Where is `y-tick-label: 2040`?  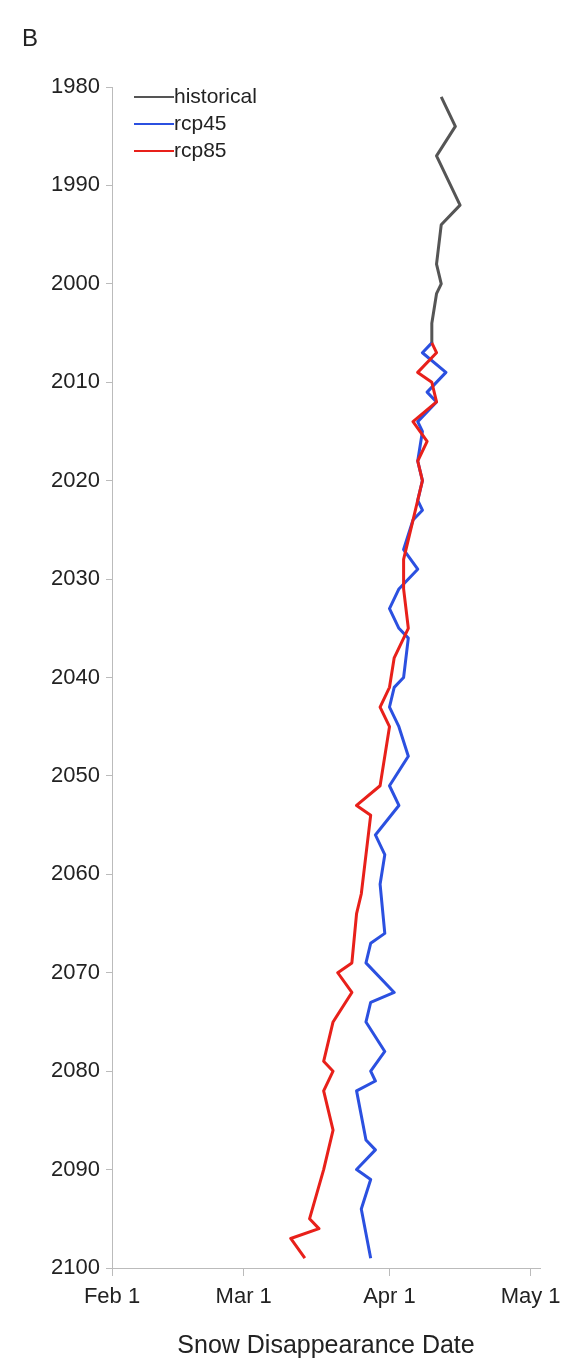
y-tick-label: 2040 is located at coordinates (75, 676).